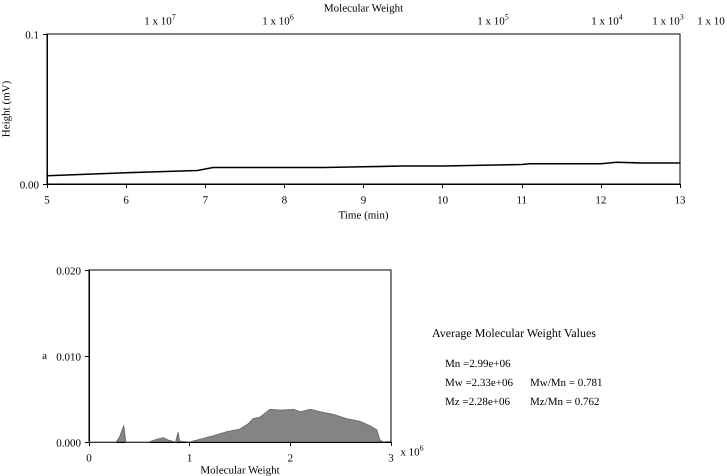  I want to click on x-tick-label: 11, so click(522, 200).